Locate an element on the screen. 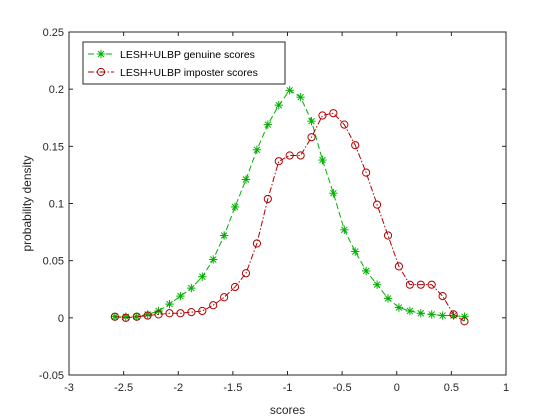 The height and width of the screenshot is (420, 560). legend-label: LESH+ULBP genuine scores is located at coordinates (187, 55).